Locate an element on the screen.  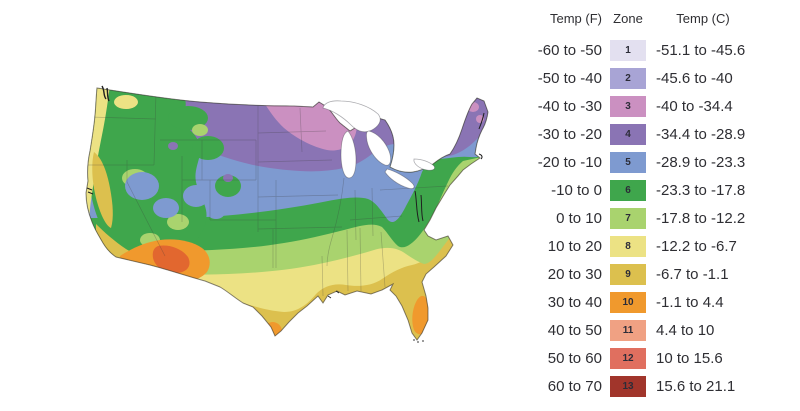
zone-swatch: 9 is located at coordinates (628, 274).